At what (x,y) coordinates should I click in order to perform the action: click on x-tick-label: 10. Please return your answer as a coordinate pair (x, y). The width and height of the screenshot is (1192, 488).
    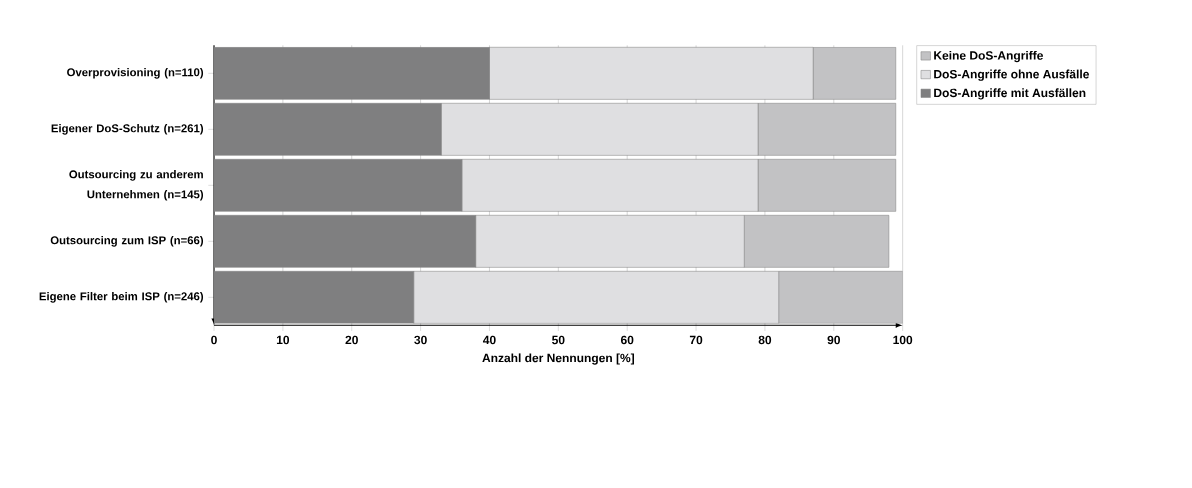
    Looking at the image, I should click on (283, 340).